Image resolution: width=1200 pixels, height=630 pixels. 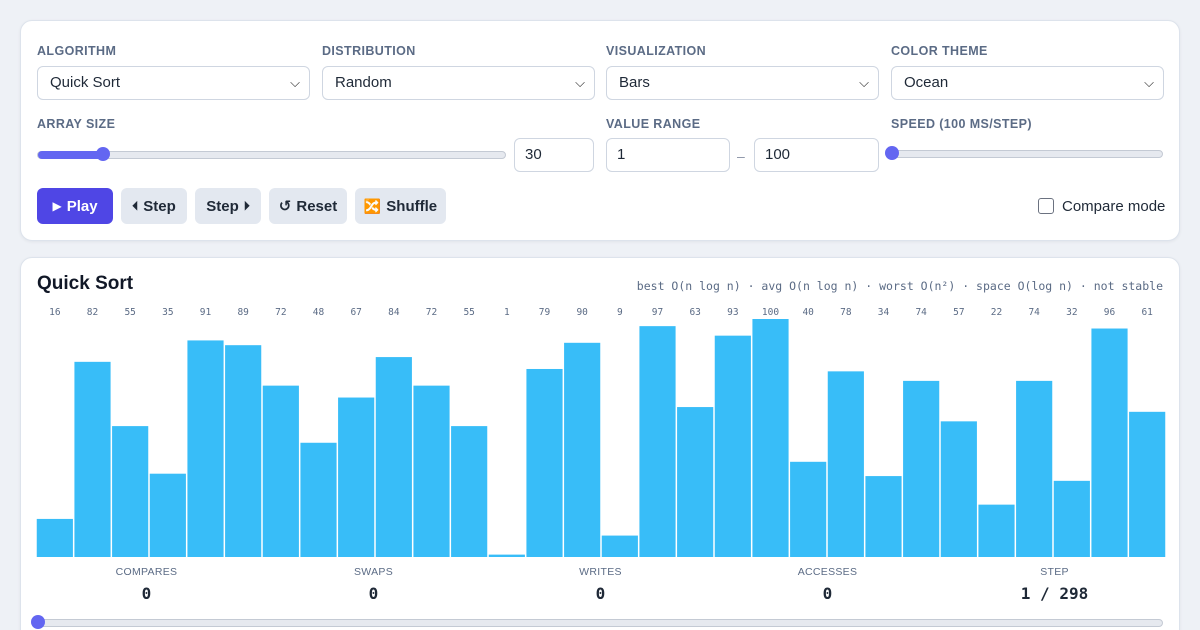 What do you see at coordinates (154, 206) in the screenshot?
I see `step-back-button: ⏴ Step` at bounding box center [154, 206].